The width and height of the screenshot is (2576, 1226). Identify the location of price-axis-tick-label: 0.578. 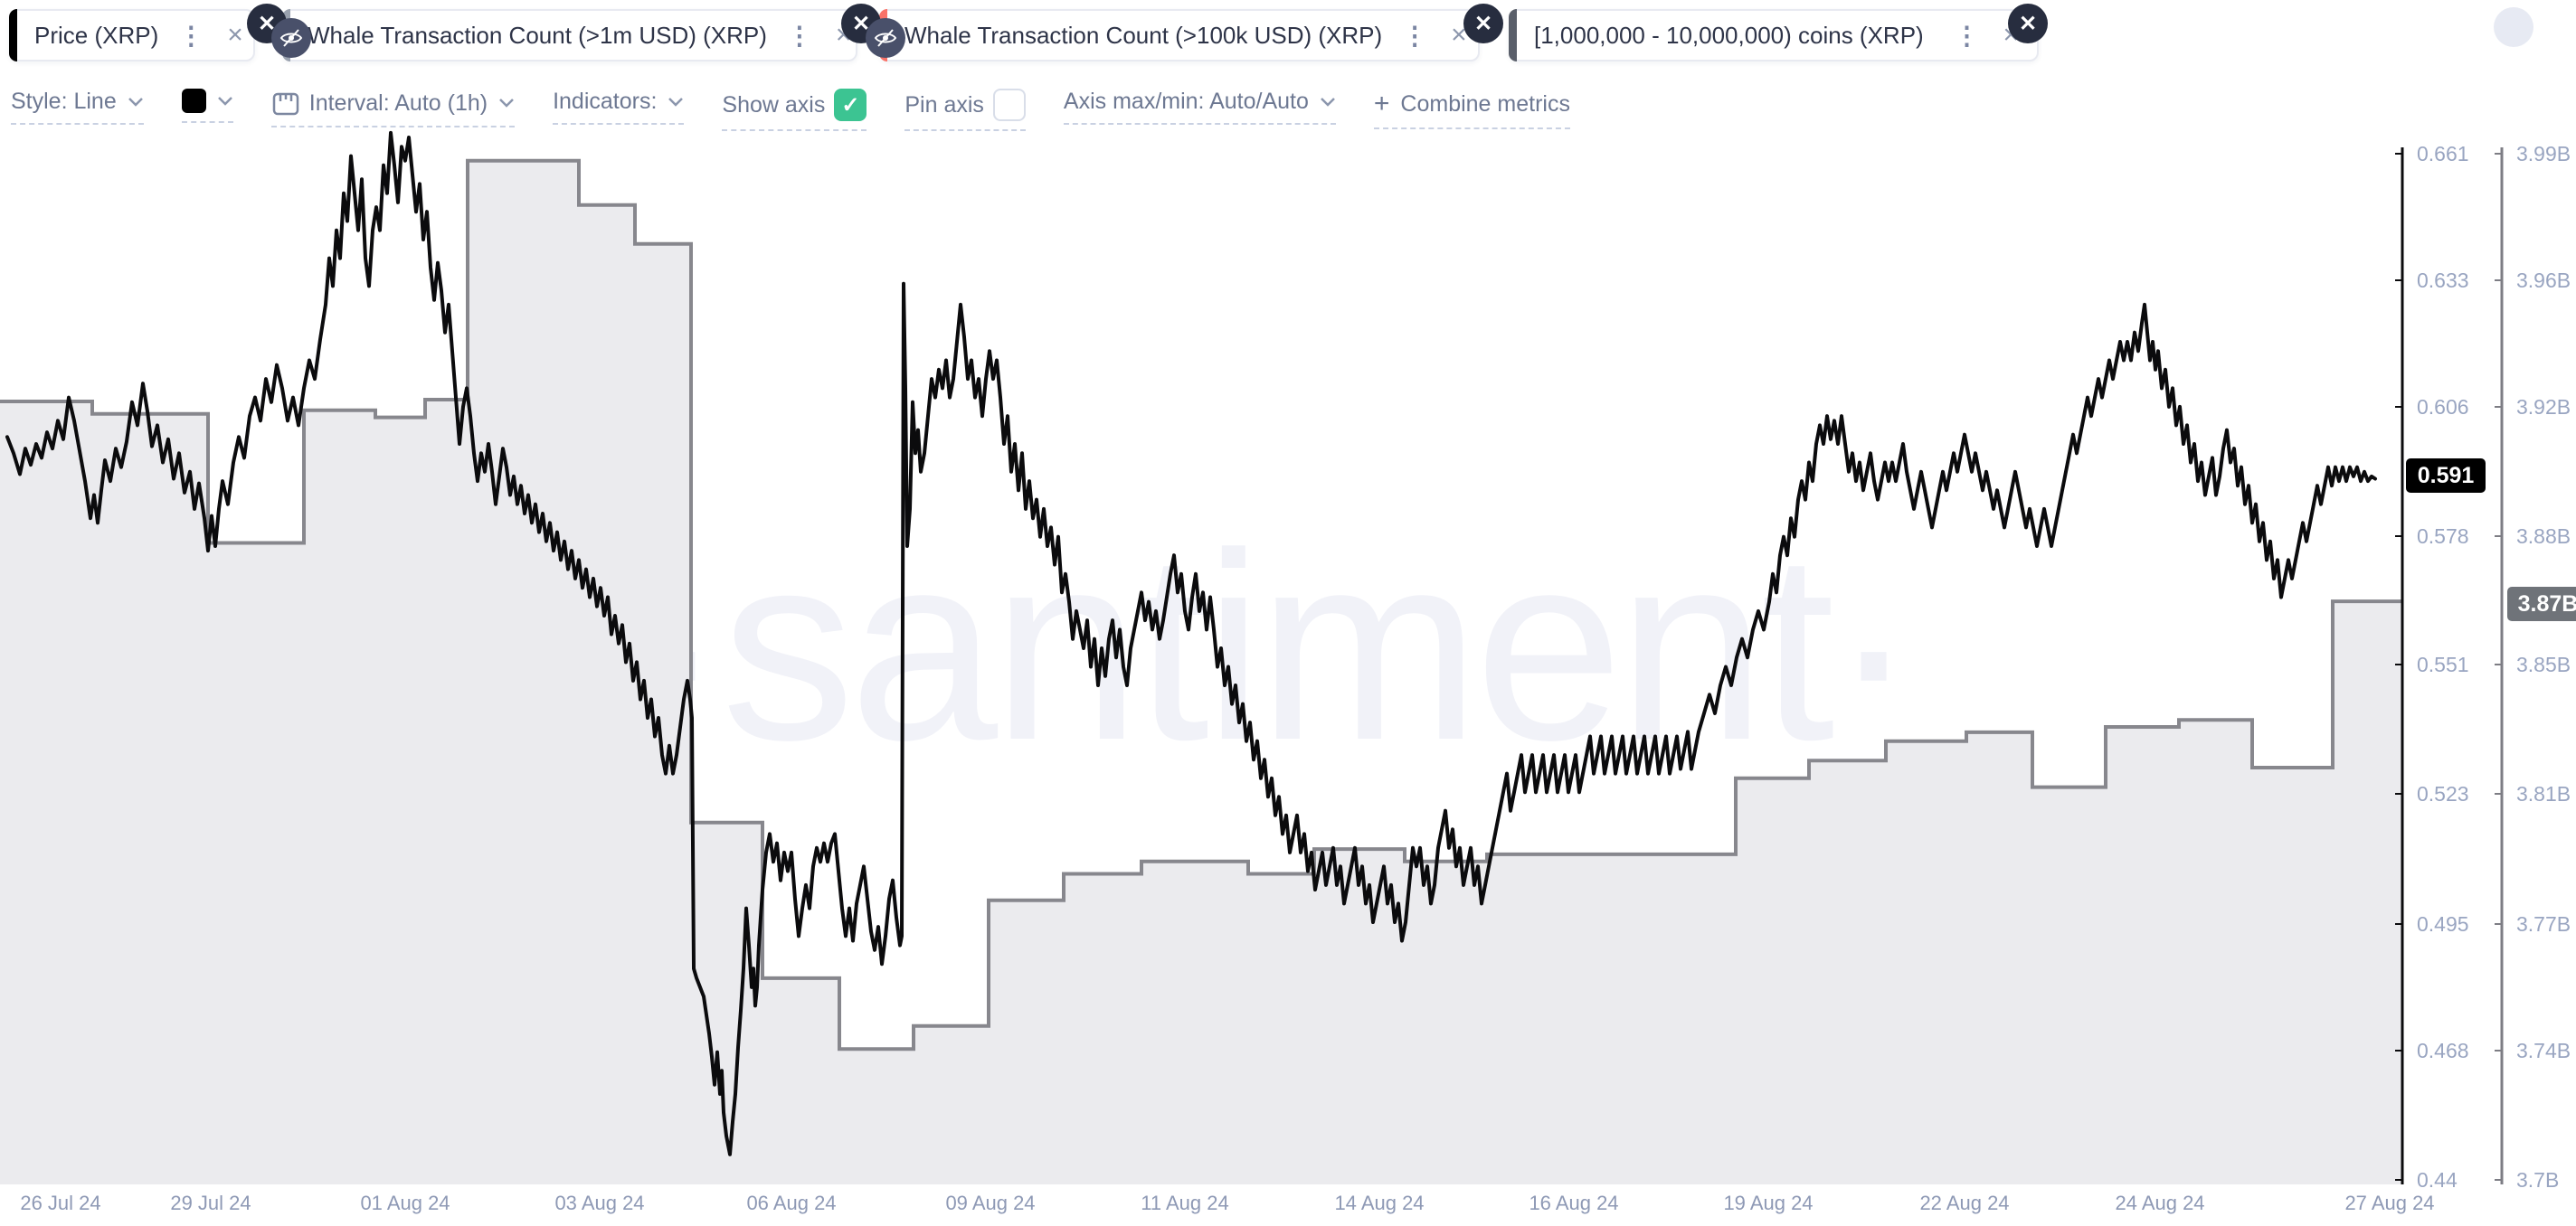
(2443, 536).